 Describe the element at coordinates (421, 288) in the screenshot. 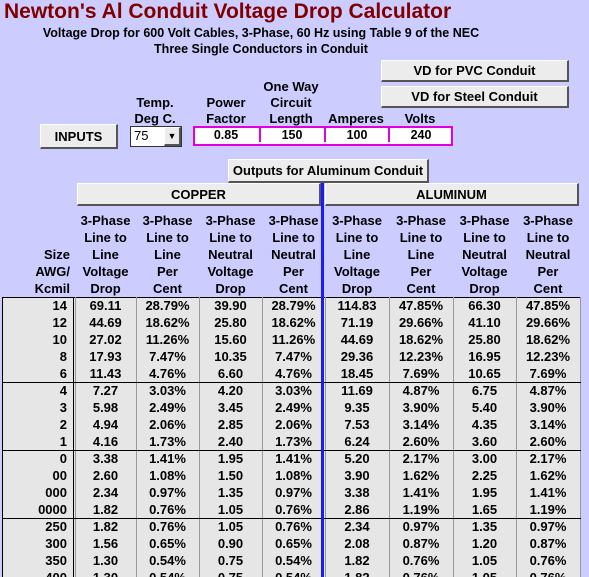

I see `column-header: Cent` at that location.